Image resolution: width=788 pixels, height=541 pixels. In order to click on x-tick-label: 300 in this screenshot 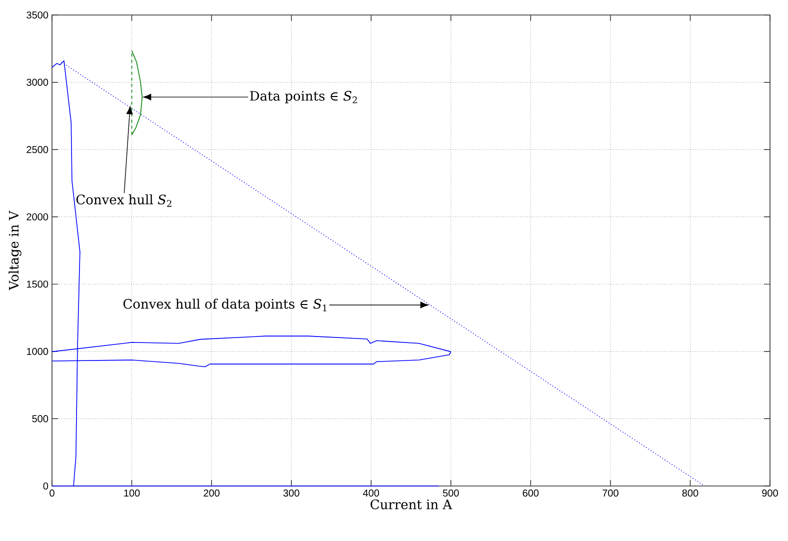, I will do `click(291, 493)`.